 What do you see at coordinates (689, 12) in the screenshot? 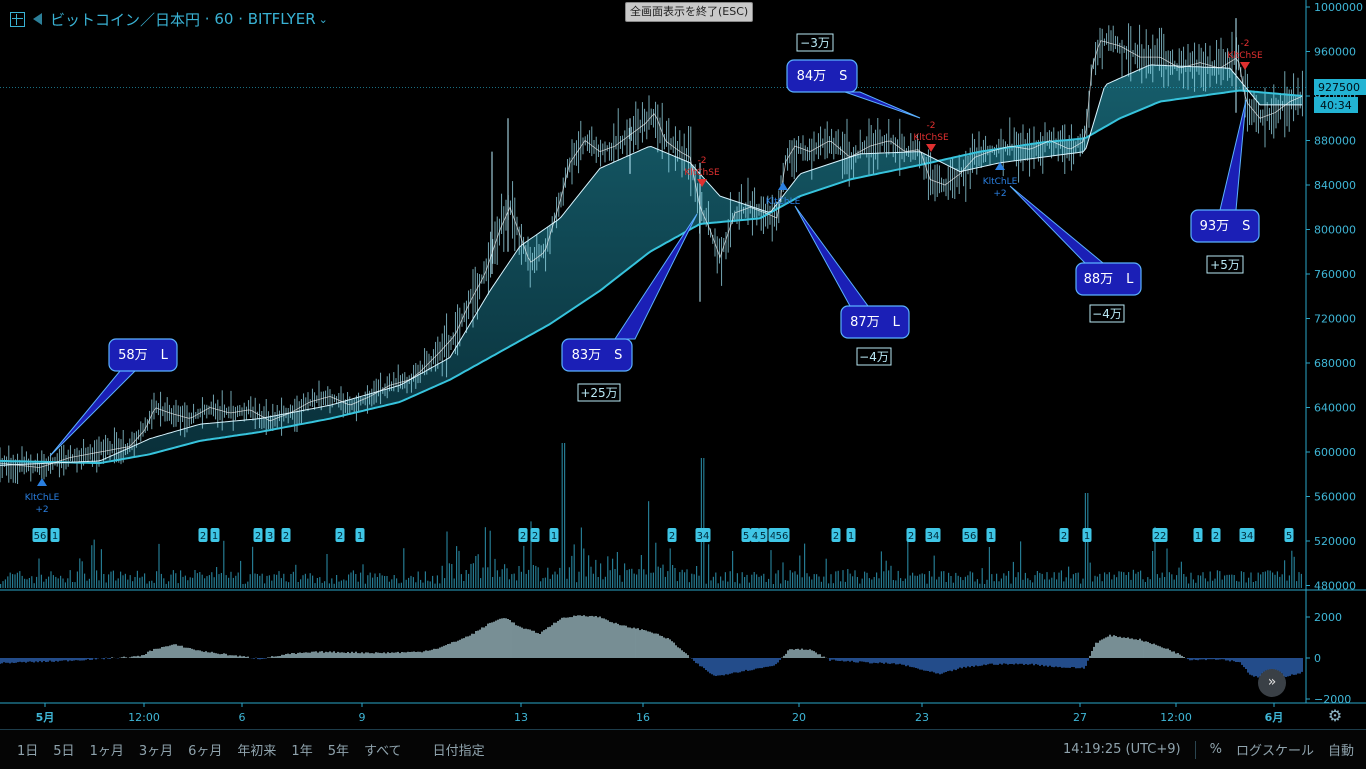
I see `exit-fullscreen-button: 全画面表示を終了(ESC)` at bounding box center [689, 12].